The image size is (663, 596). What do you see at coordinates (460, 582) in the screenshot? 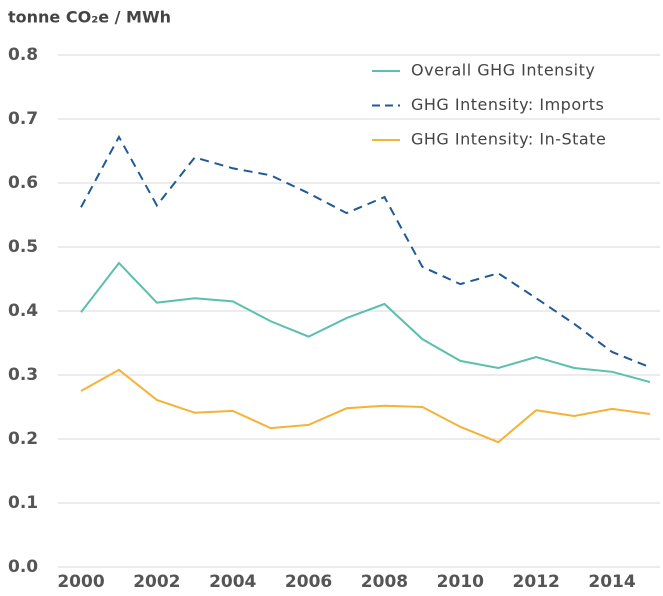
I see `x-tick-label: 2010` at bounding box center [460, 582].